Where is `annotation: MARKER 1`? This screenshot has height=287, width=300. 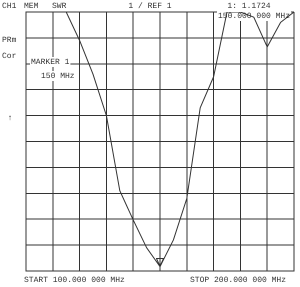
annotation: MARKER 1 is located at coordinates (50, 63).